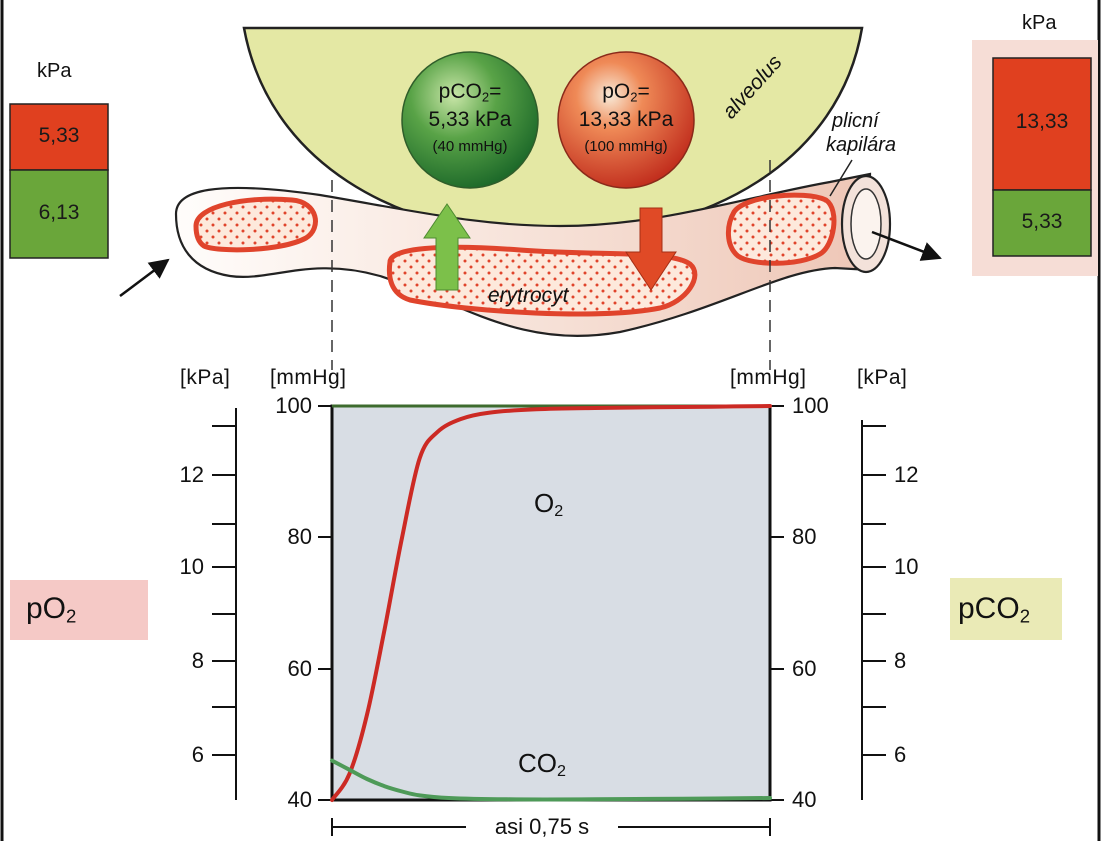 This screenshot has width=1101, height=841. I want to click on kpa-left-tick-label: 10, so click(191, 566).